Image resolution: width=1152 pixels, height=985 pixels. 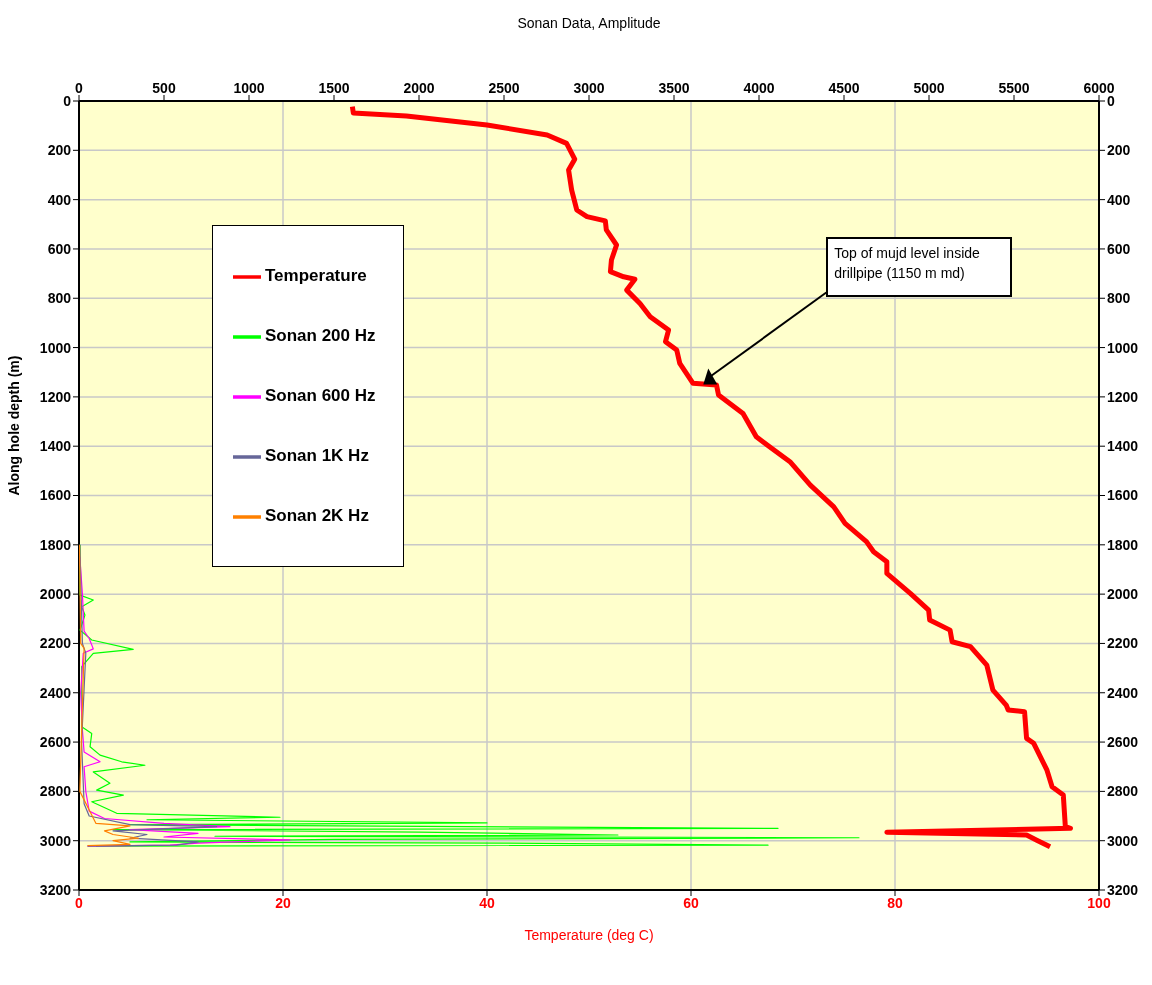 What do you see at coordinates (283, 902) in the screenshot?
I see `x-tick-label: 20` at bounding box center [283, 902].